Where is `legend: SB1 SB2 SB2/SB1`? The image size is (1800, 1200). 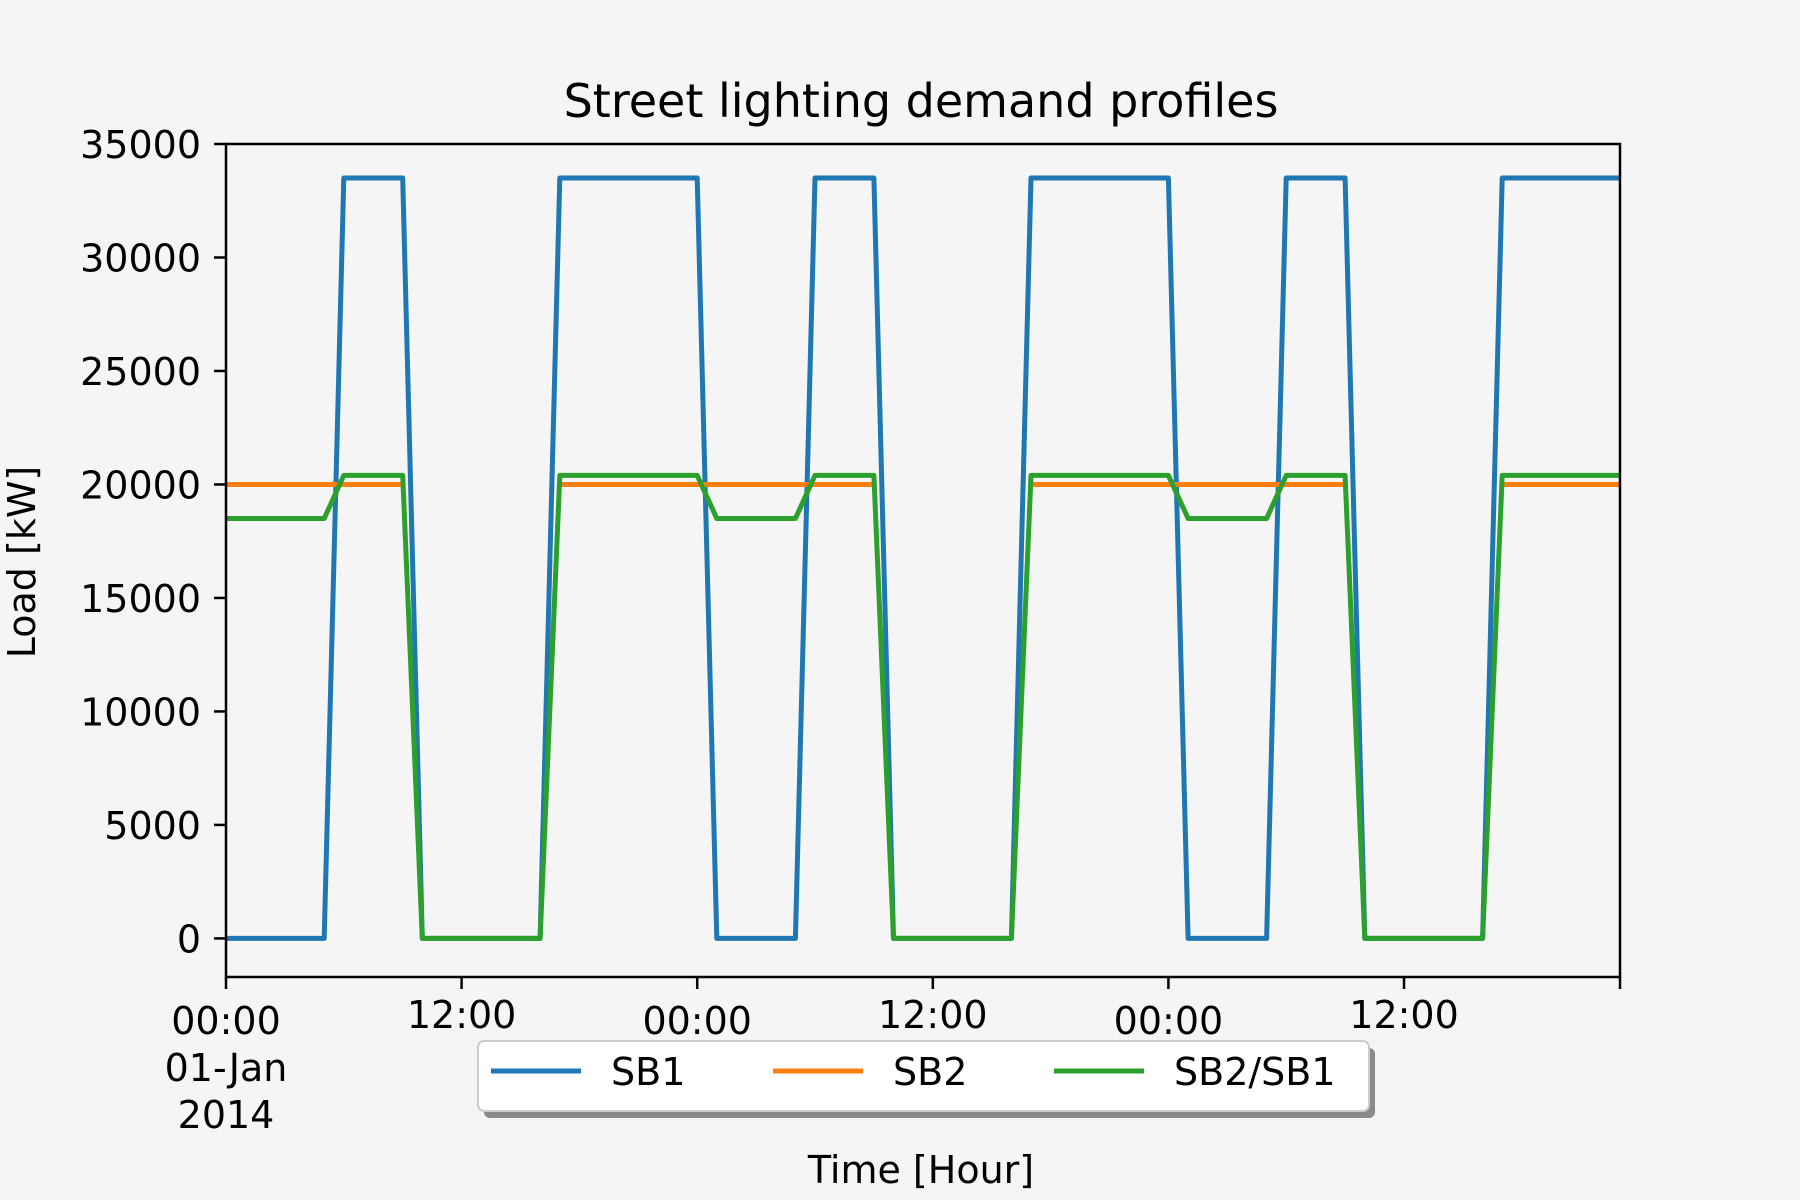
legend: SB1 SB2 SB2/SB1 is located at coordinates (926, 1079).